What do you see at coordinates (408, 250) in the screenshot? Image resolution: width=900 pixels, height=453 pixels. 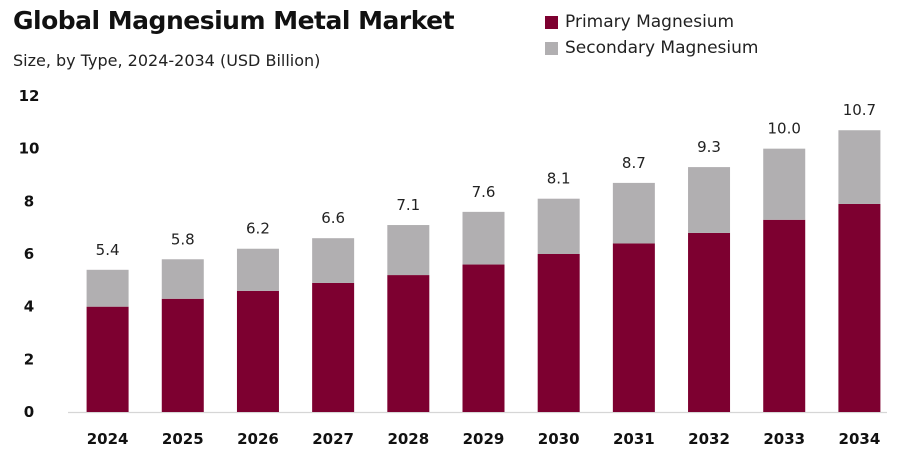 I see `bar-secondary-2028` at bounding box center [408, 250].